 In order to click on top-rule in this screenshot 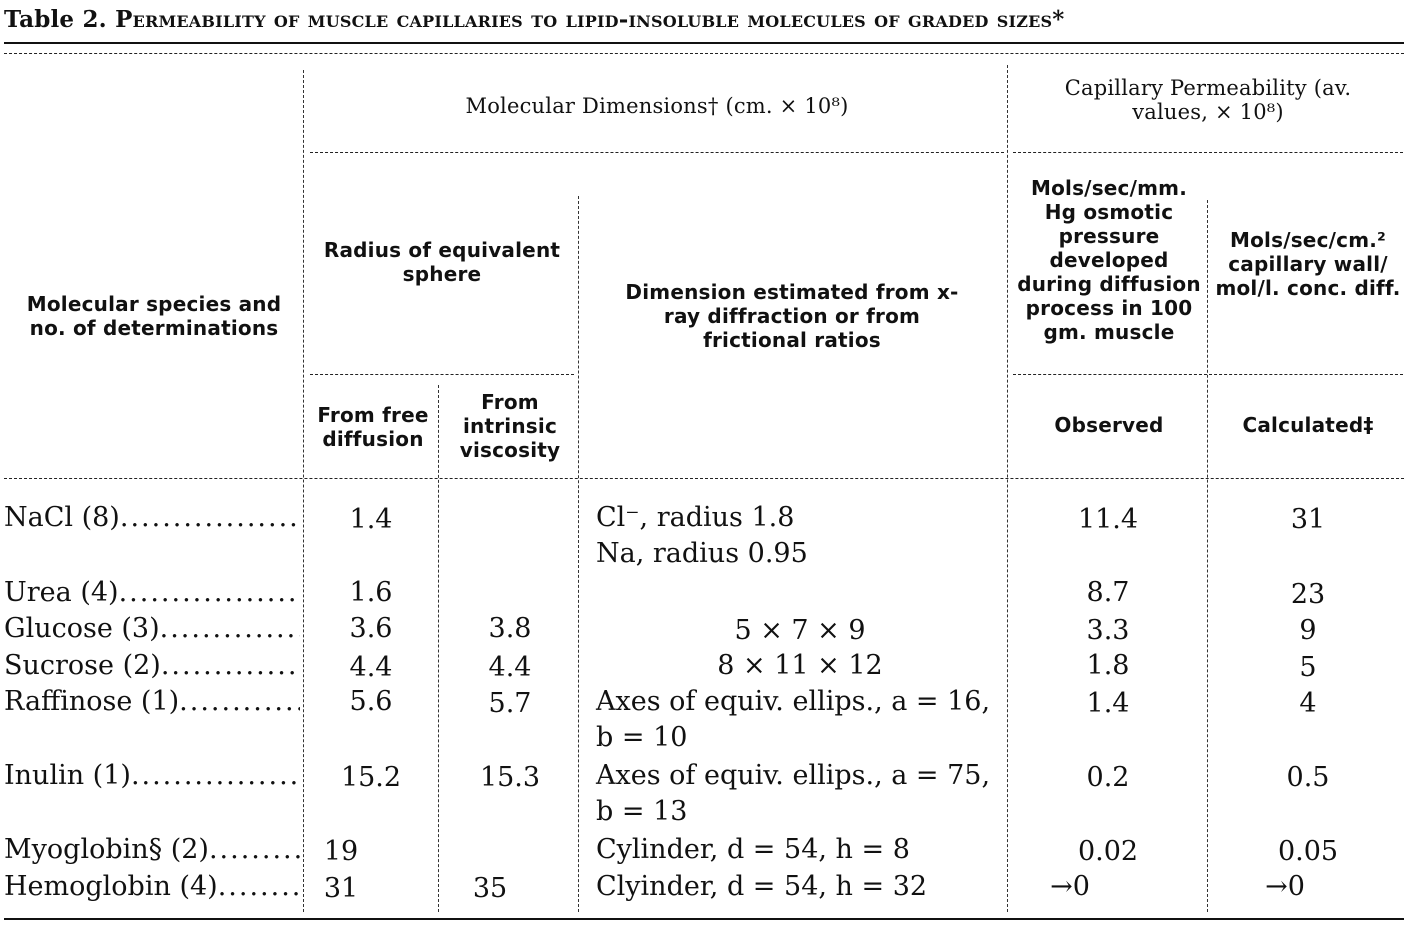, I will do `click(704, 43)`.